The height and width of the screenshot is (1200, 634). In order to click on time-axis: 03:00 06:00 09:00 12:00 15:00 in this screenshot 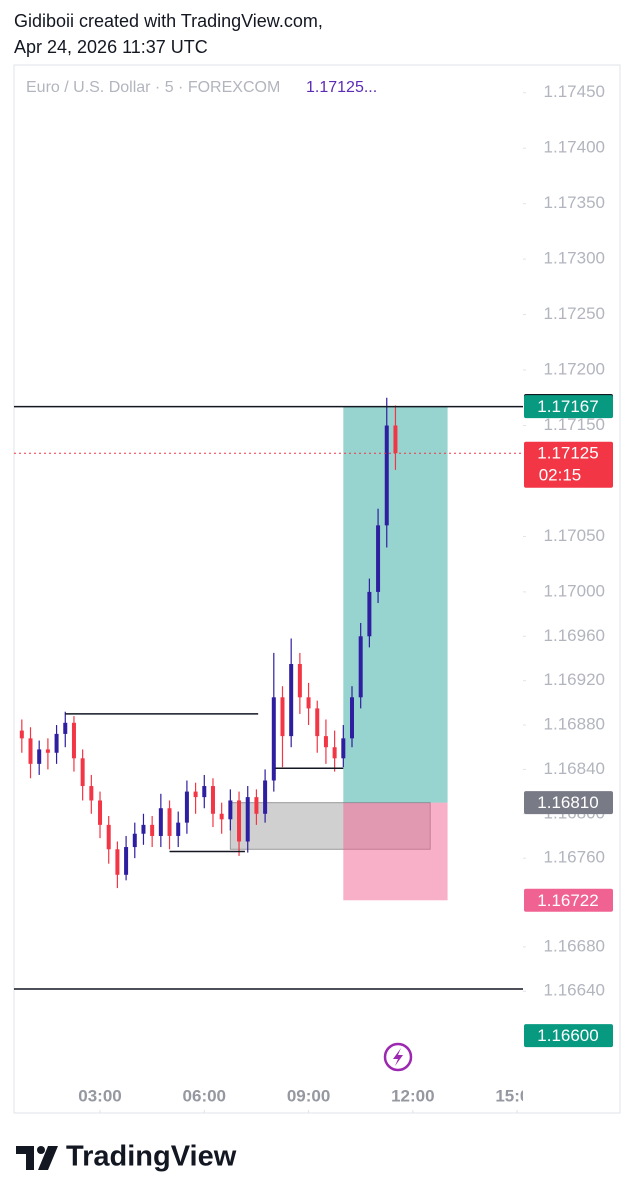, I will do `click(308, 1099)`.